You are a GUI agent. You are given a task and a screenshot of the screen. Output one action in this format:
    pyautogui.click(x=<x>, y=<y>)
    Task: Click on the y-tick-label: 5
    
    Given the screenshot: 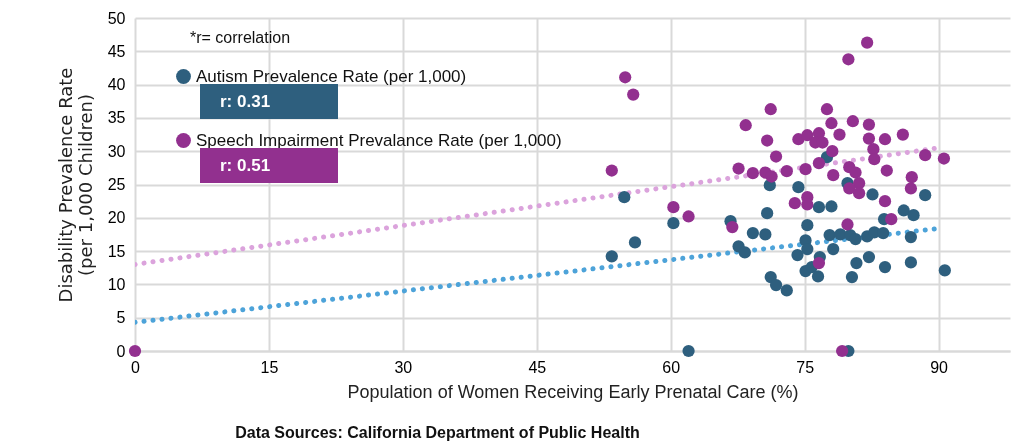 What is the action you would take?
    pyautogui.click(x=121, y=318)
    